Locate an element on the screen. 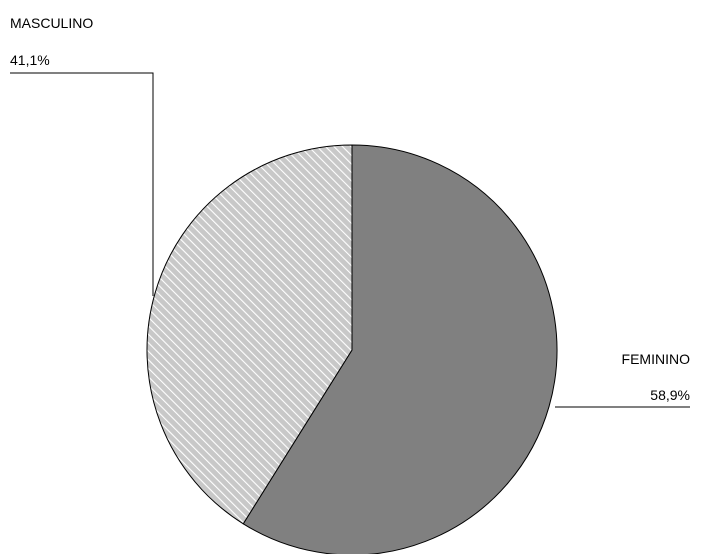  value-label-masculino: 41,1% is located at coordinates (30, 60).